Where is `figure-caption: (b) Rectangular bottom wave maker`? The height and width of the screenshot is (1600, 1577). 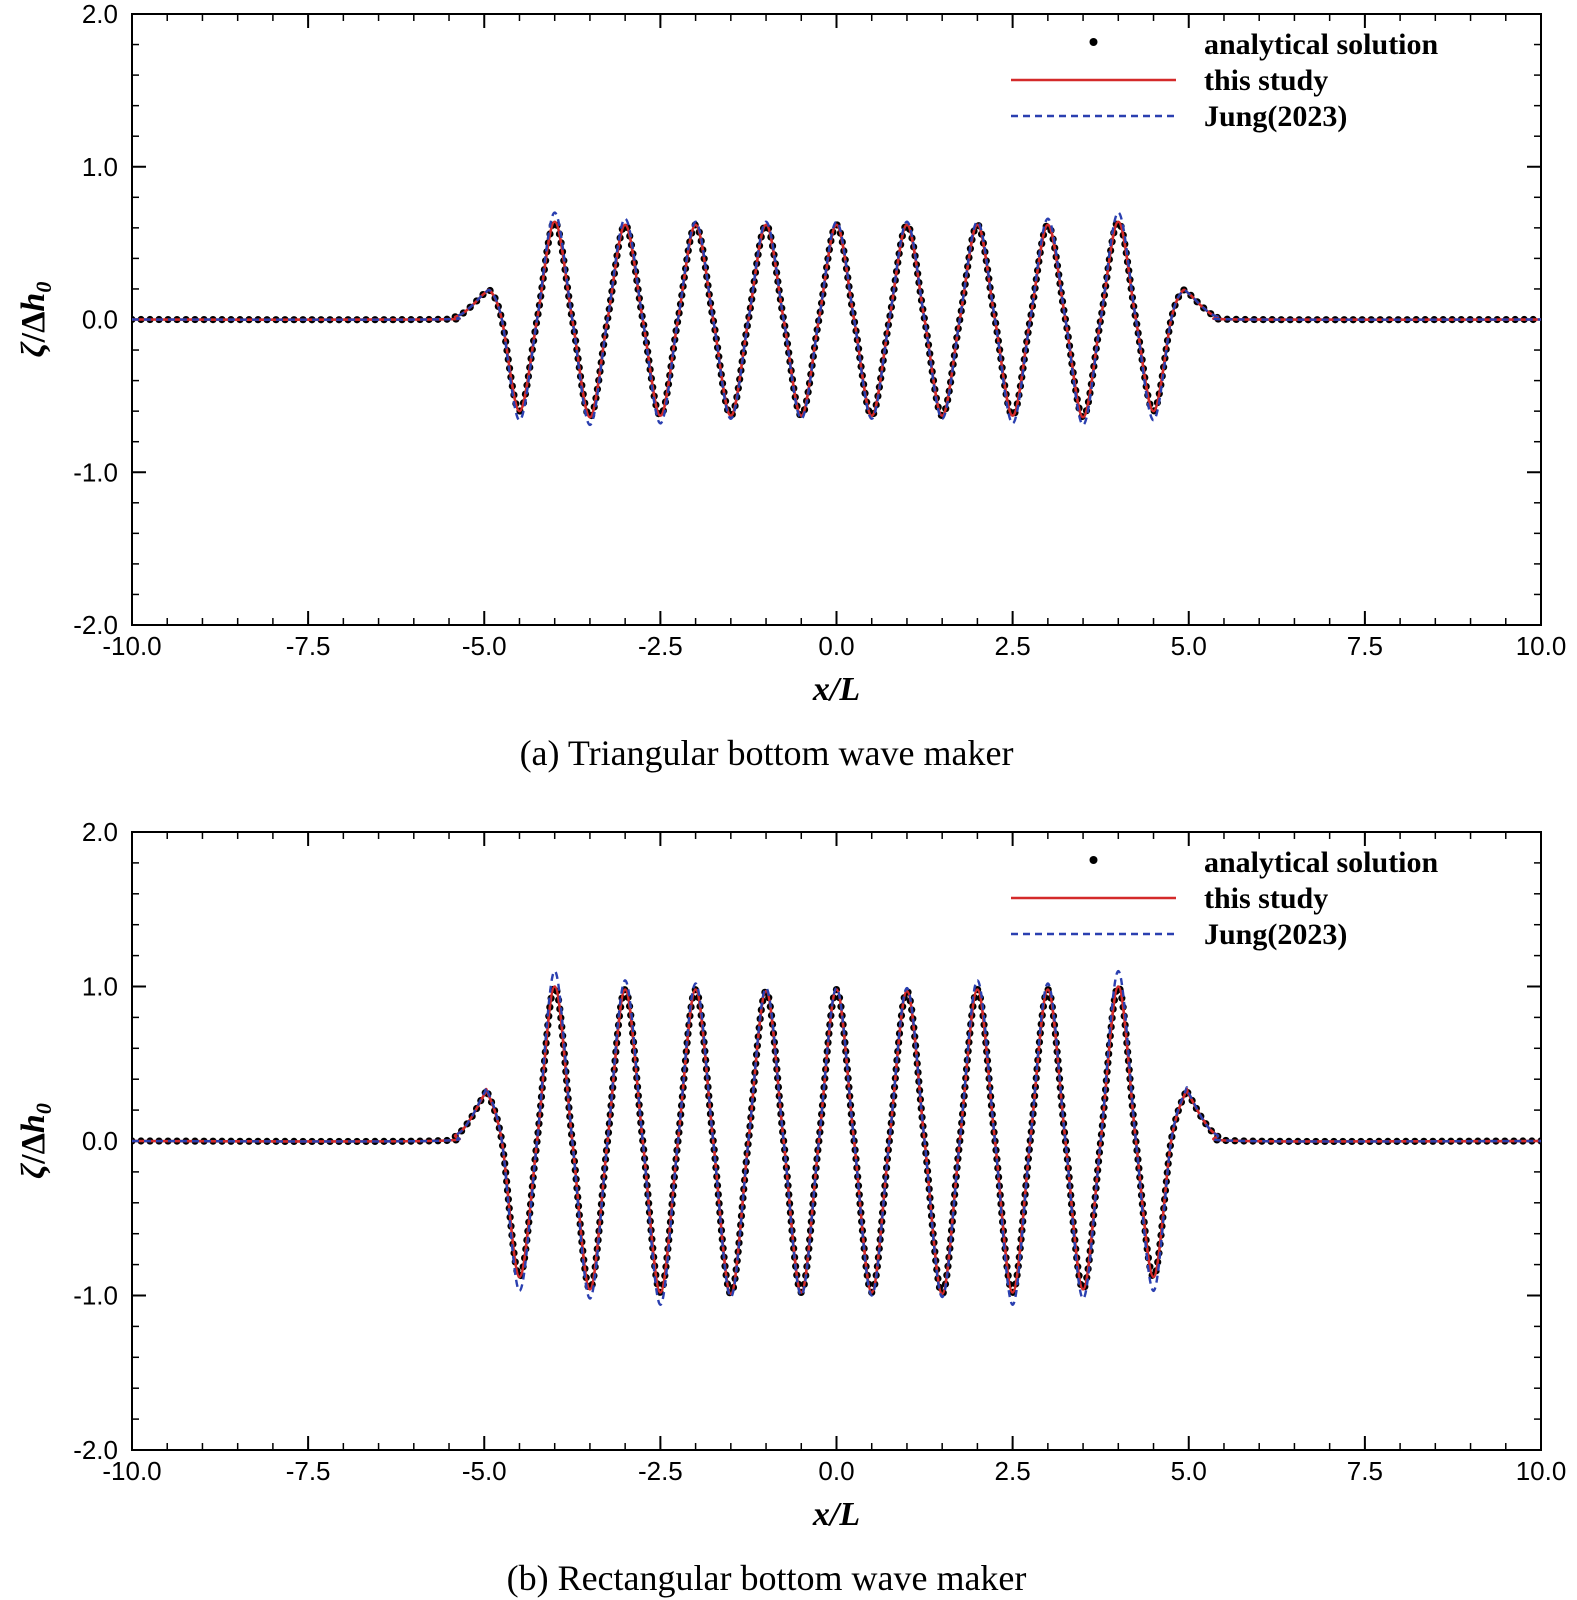 figure-caption: (b) Rectangular bottom wave maker is located at coordinates (767, 1578).